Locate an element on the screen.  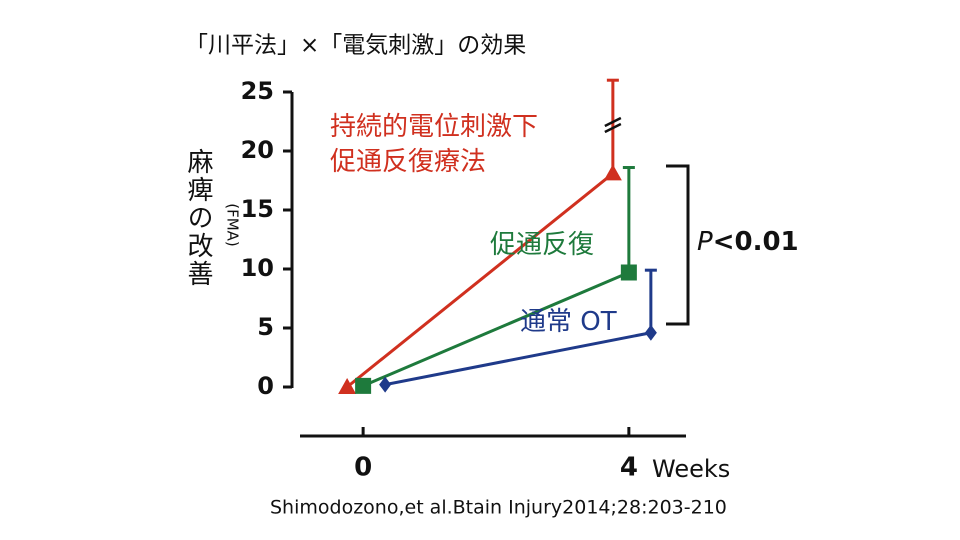
y-tick-label: 25 is located at coordinates (257, 91).